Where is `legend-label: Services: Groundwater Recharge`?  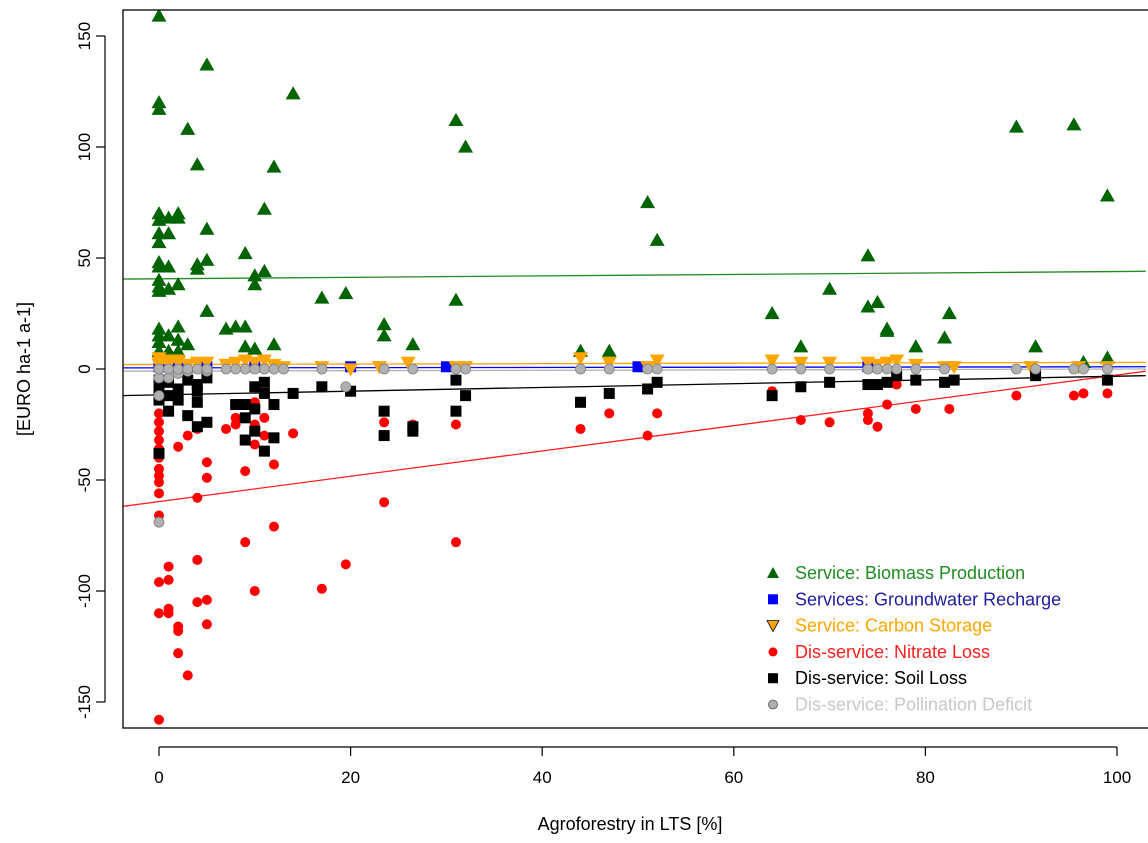 legend-label: Services: Groundwater Recharge is located at coordinates (928, 599).